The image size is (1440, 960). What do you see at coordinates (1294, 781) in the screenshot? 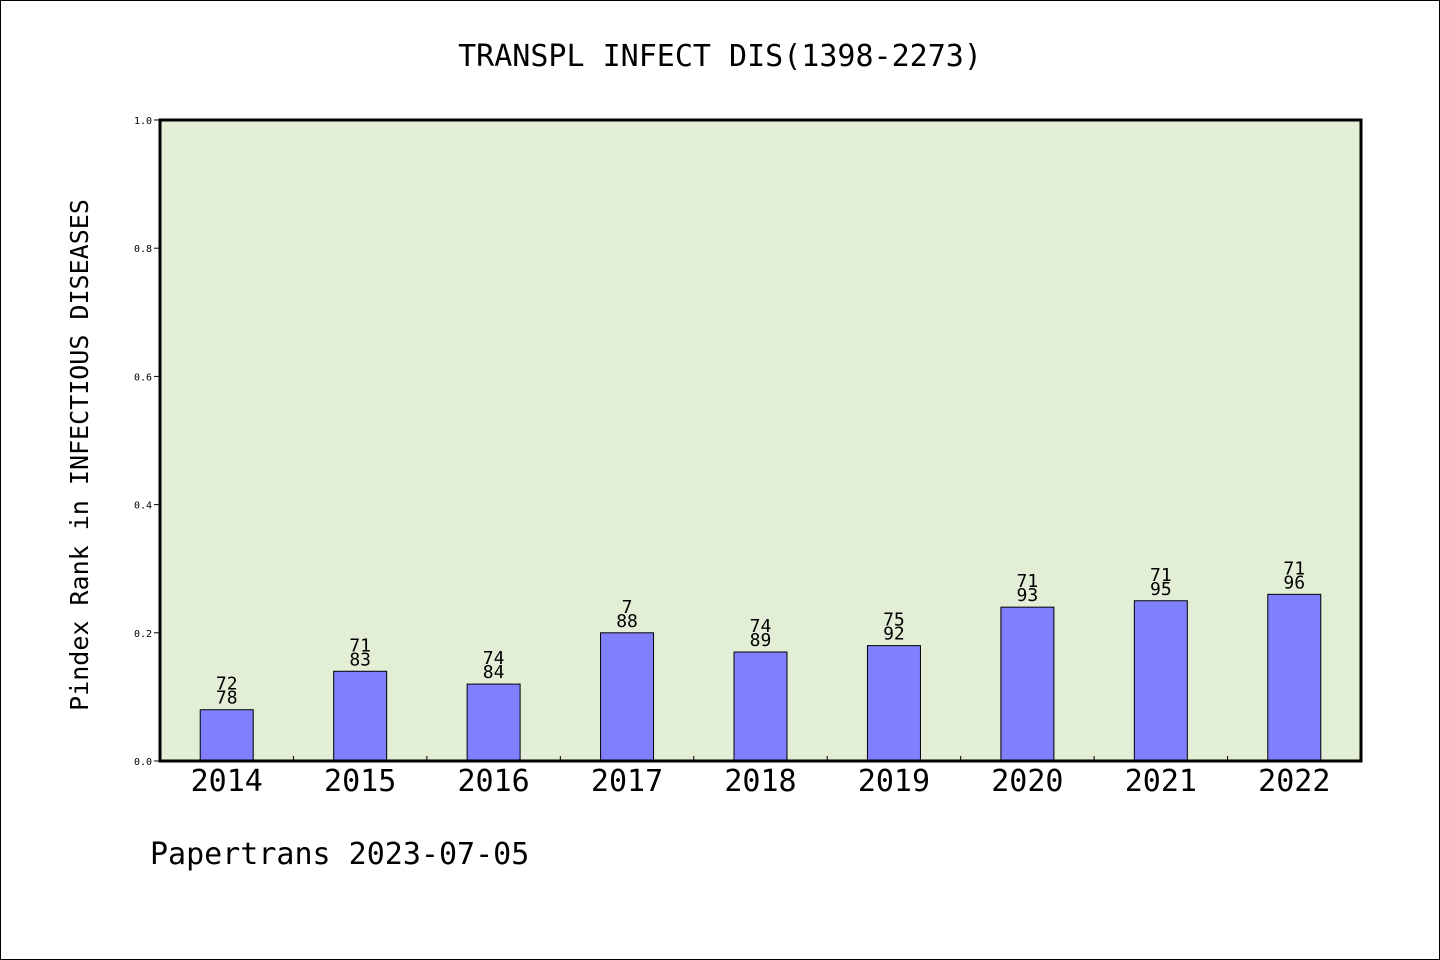
I see `x-tick-label: 2022` at bounding box center [1294, 781].